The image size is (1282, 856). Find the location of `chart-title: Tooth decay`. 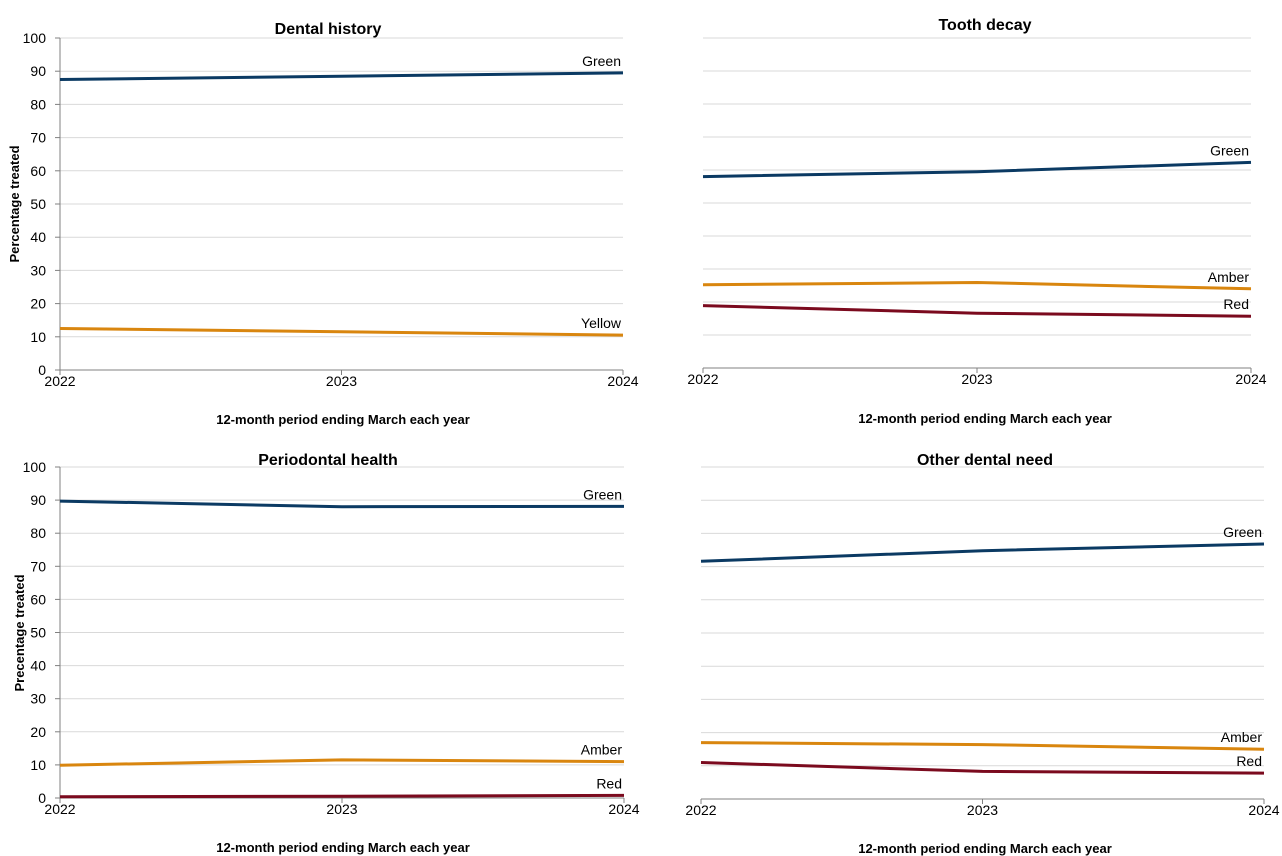

chart-title: Tooth decay is located at coordinates (984, 25).